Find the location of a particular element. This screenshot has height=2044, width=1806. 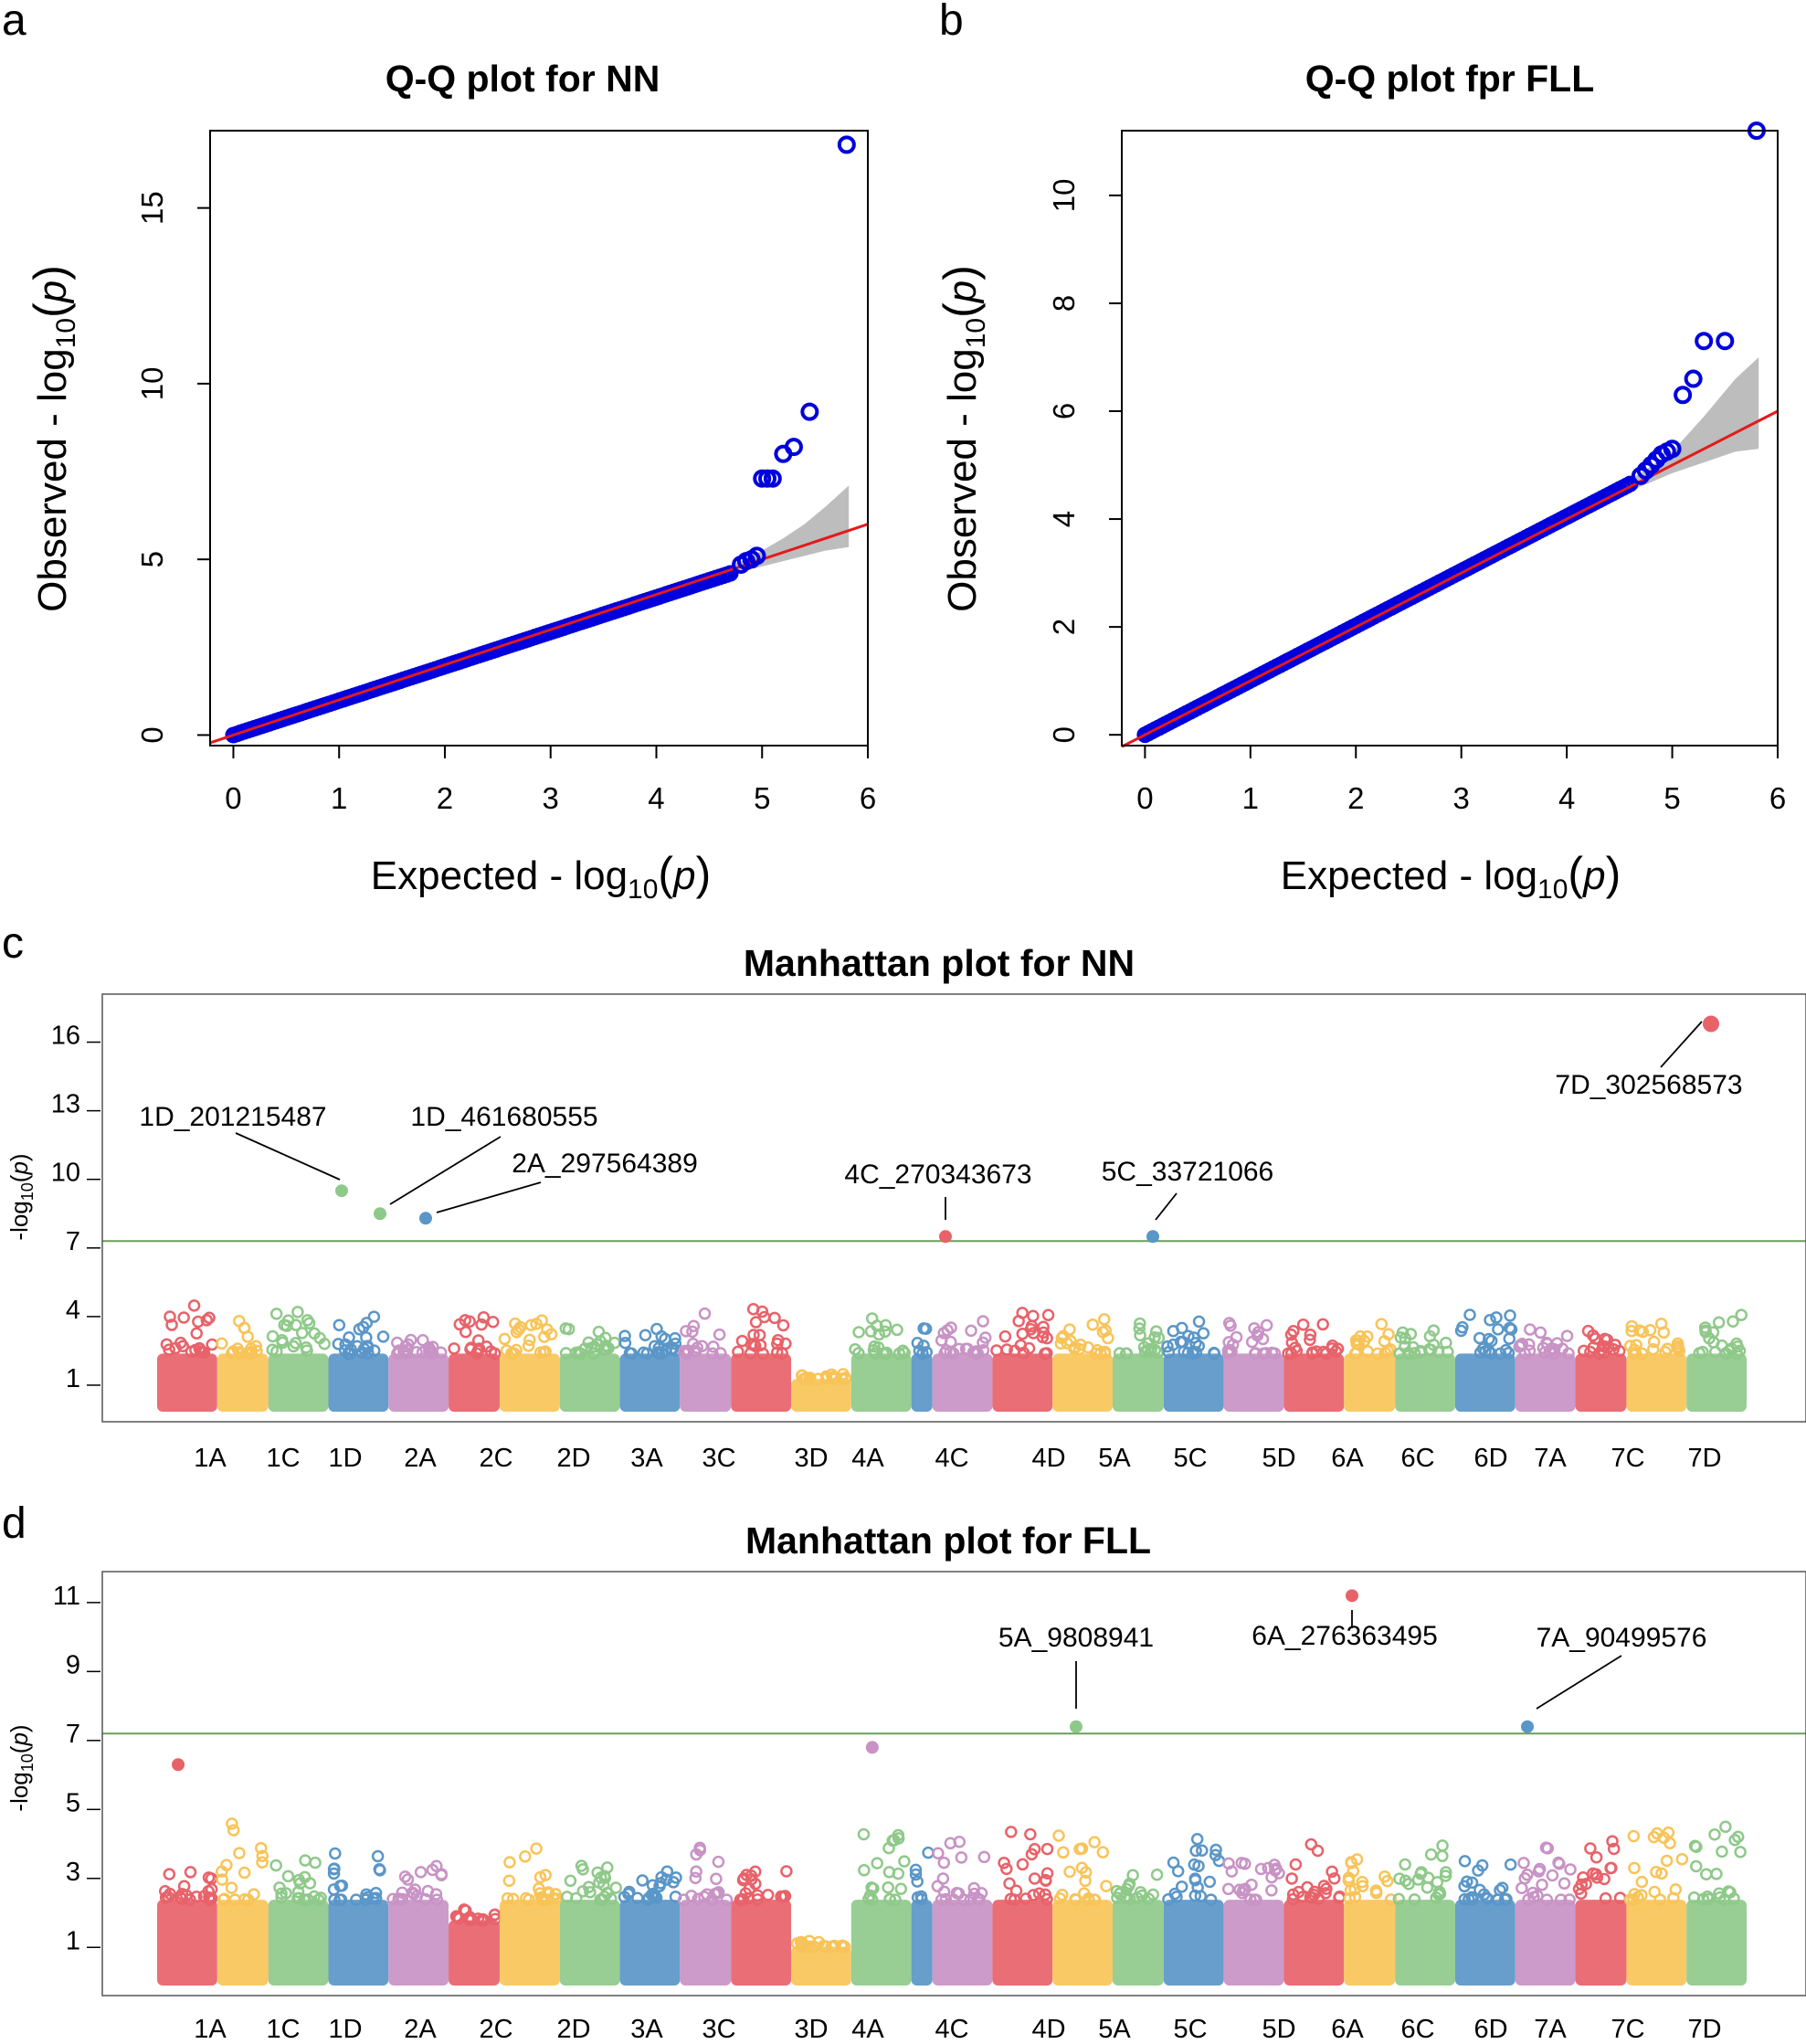

chromosome-label-2d: 2D is located at coordinates (573, 2029).